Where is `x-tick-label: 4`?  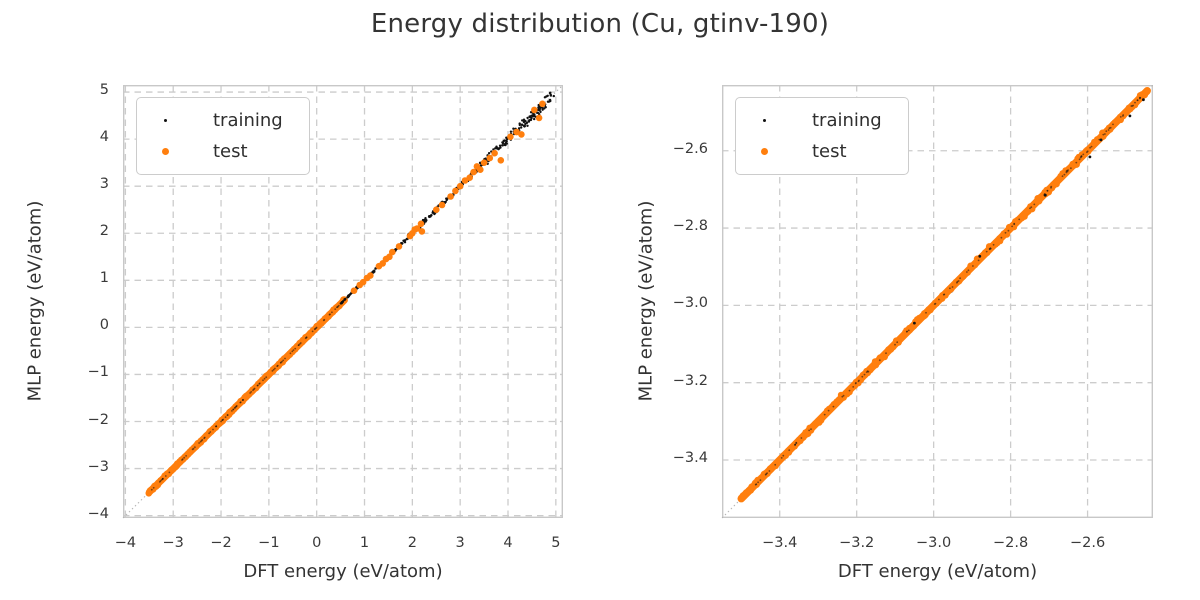
x-tick-label: 4 is located at coordinates (508, 543).